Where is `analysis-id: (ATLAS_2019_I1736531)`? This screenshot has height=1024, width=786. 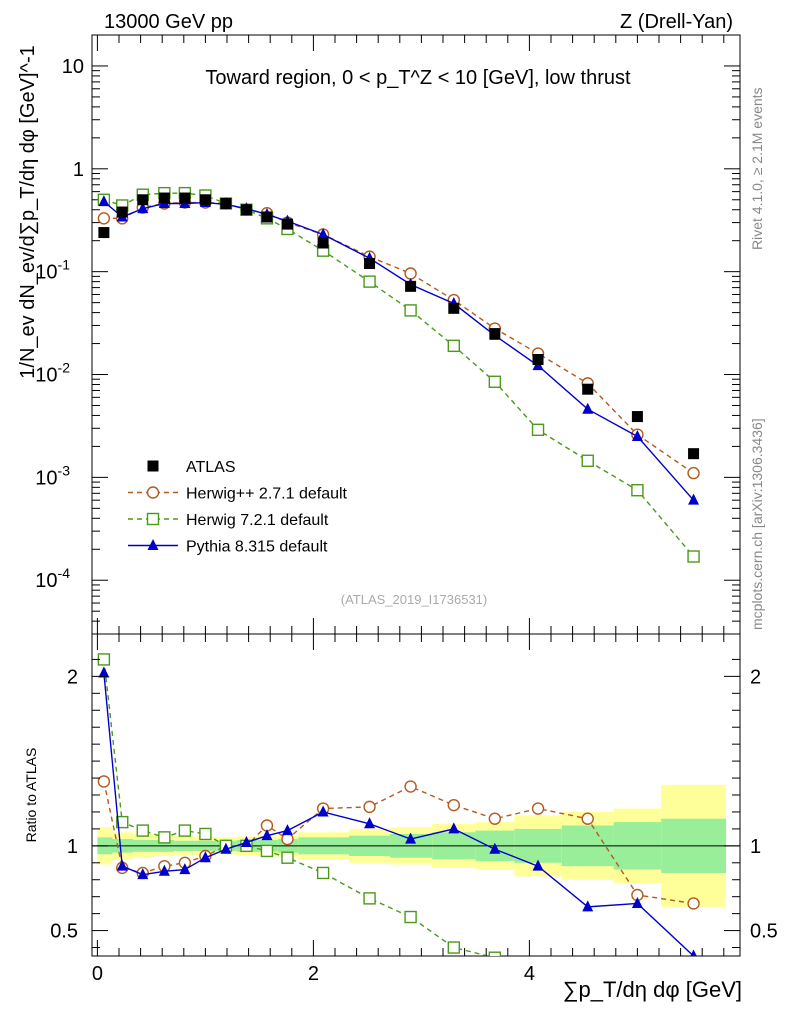
analysis-id: (ATLAS_2019_I1736531) is located at coordinates (414, 599).